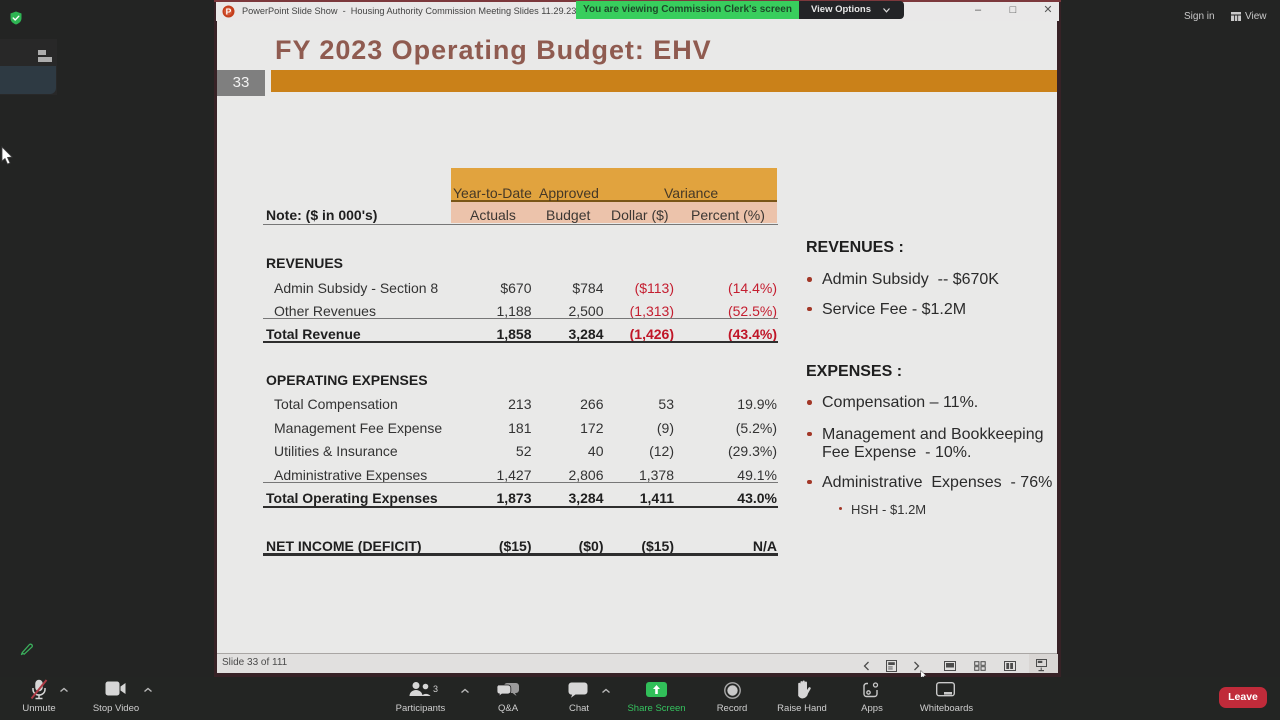 The height and width of the screenshot is (720, 1280). What do you see at coordinates (435, 689) in the screenshot?
I see `svg-text: 3` at bounding box center [435, 689].